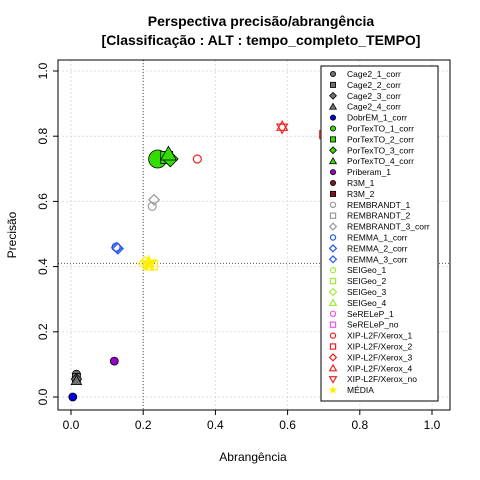  Describe the element at coordinates (71, 425) in the screenshot. I see `x-tick-label: 0.0` at that location.